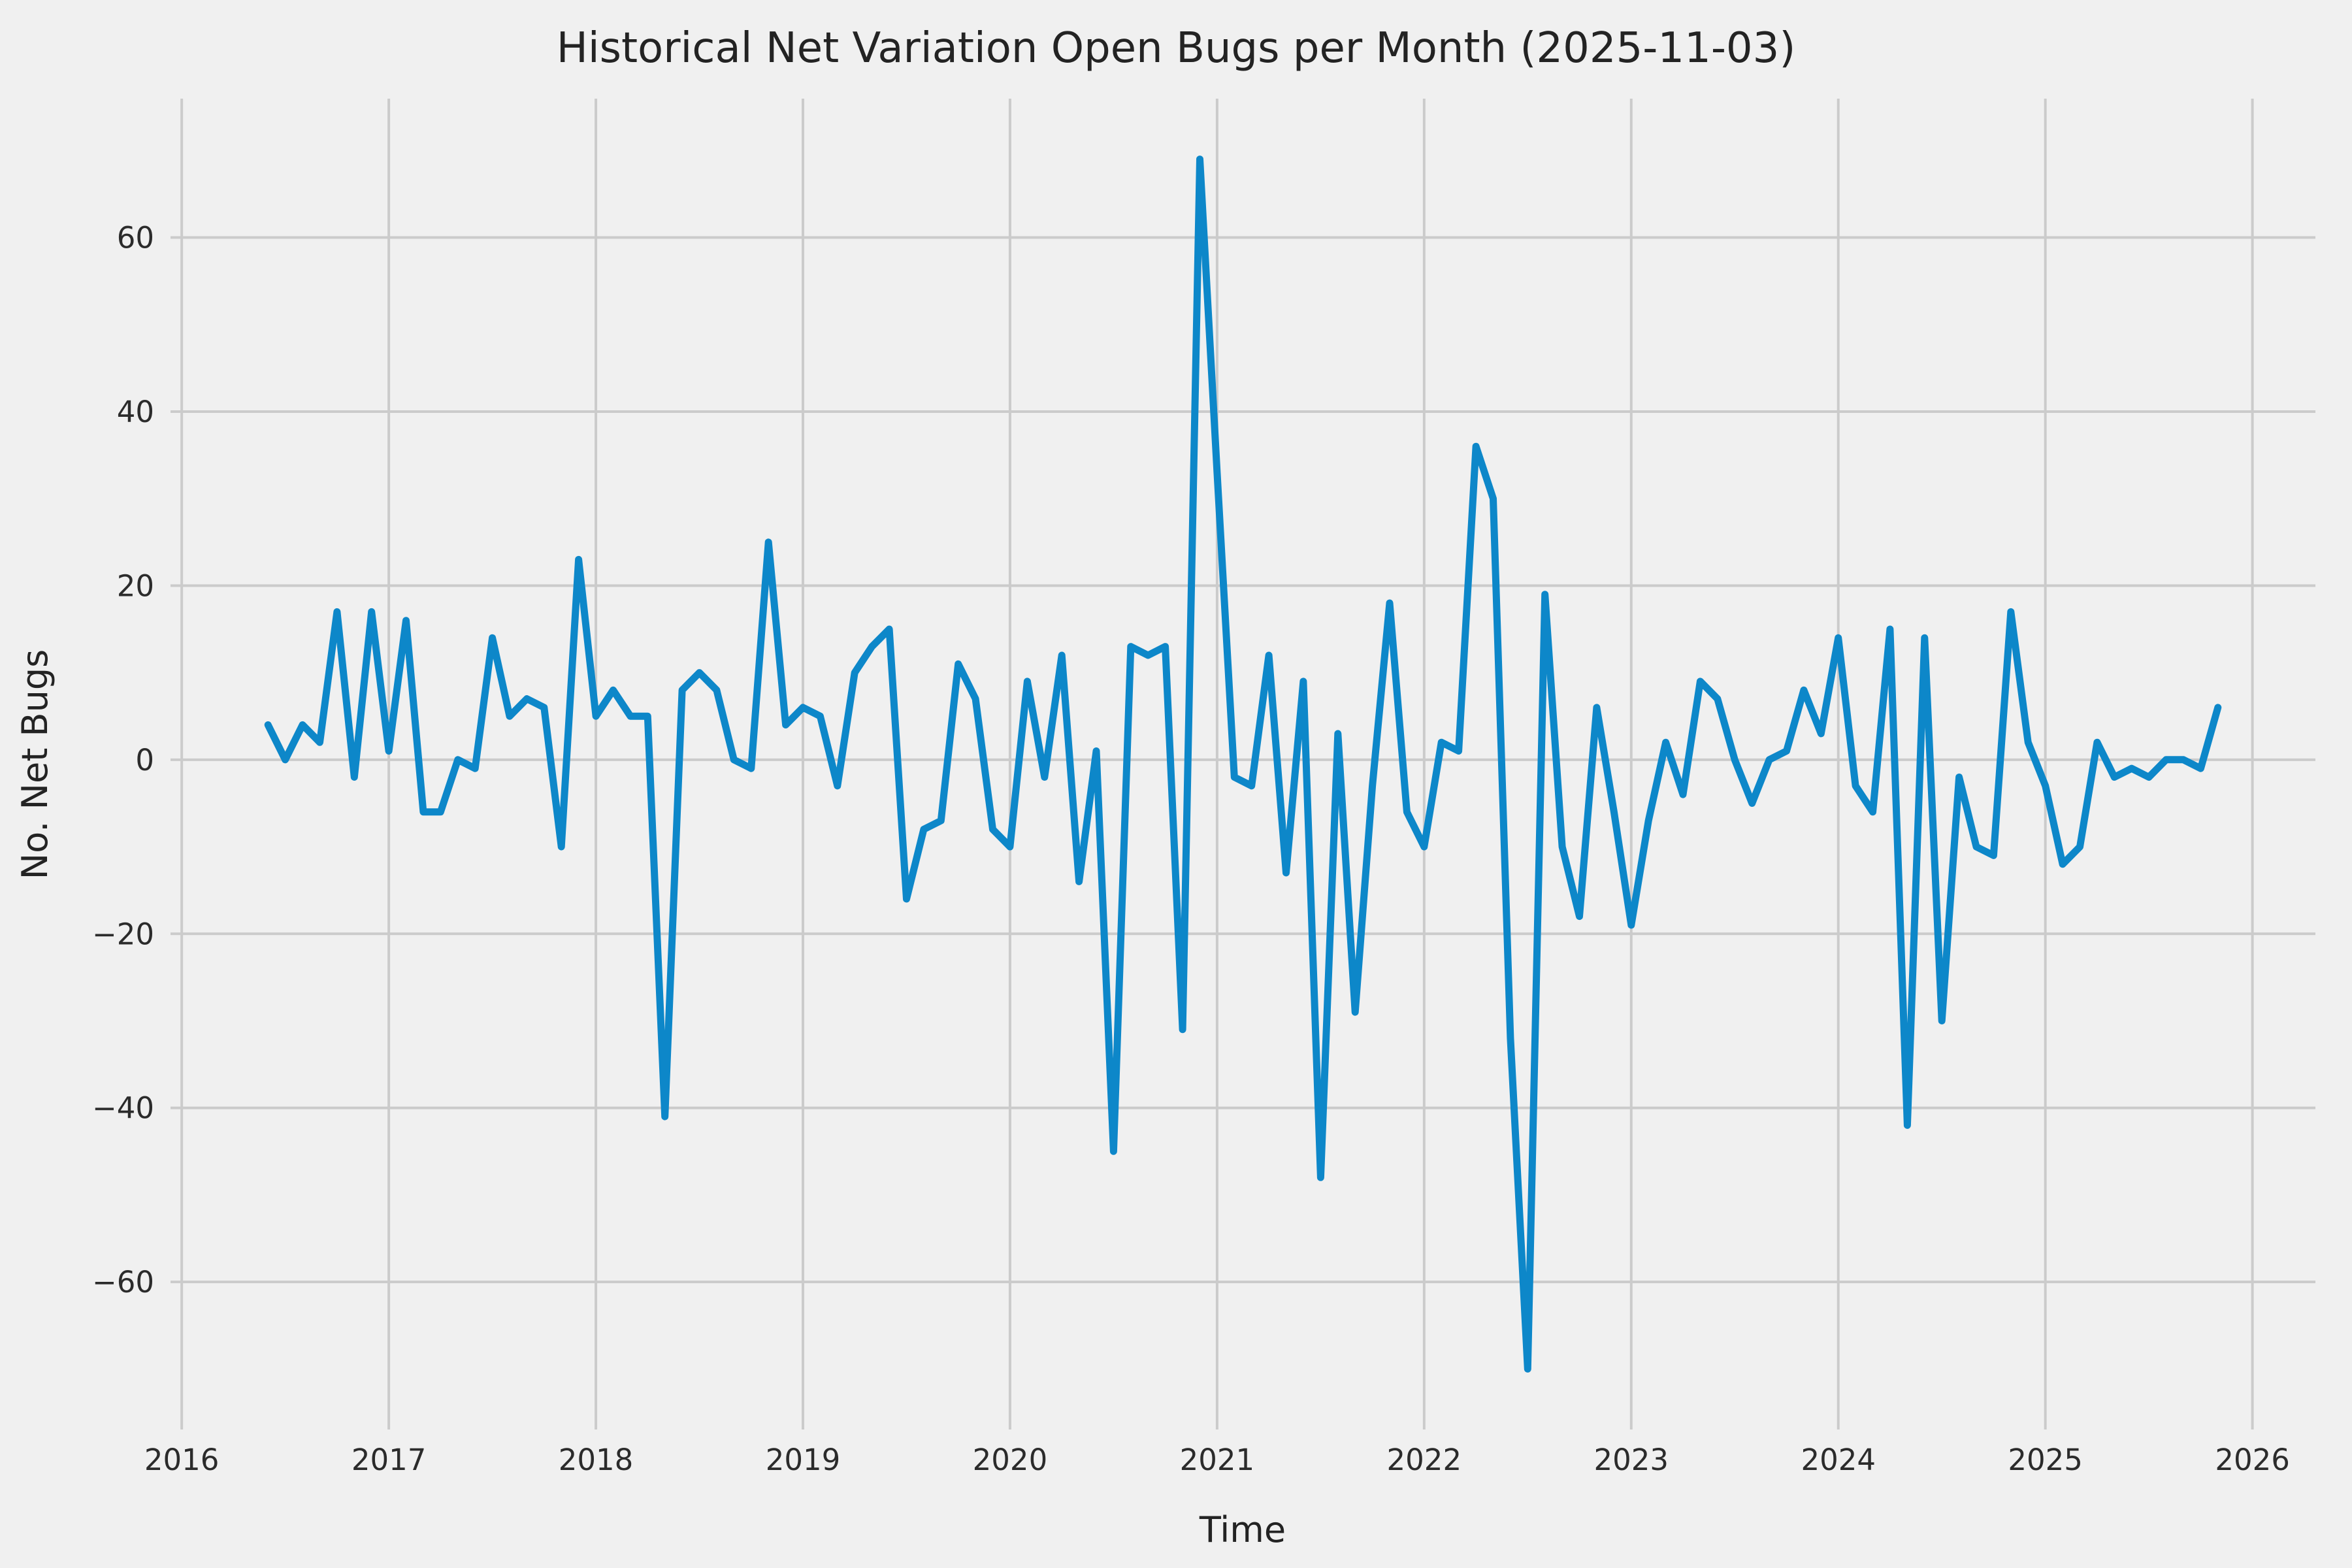  Describe the element at coordinates (135, 585) in the screenshot. I see `y-tick-label: 20` at that location.